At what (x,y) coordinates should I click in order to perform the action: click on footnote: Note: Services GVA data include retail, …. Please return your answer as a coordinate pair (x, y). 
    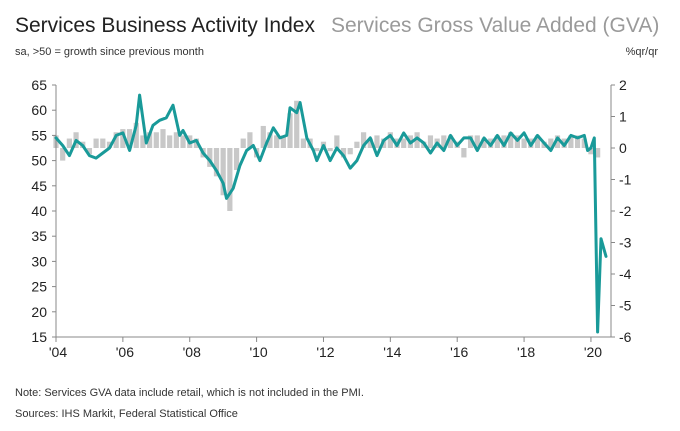
    Looking at the image, I should click on (189, 393).